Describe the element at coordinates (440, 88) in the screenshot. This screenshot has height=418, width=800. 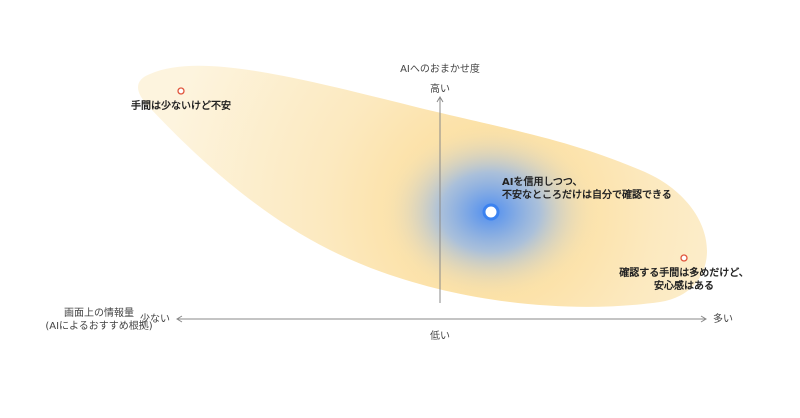
I see `y-high-label: 高い` at that location.